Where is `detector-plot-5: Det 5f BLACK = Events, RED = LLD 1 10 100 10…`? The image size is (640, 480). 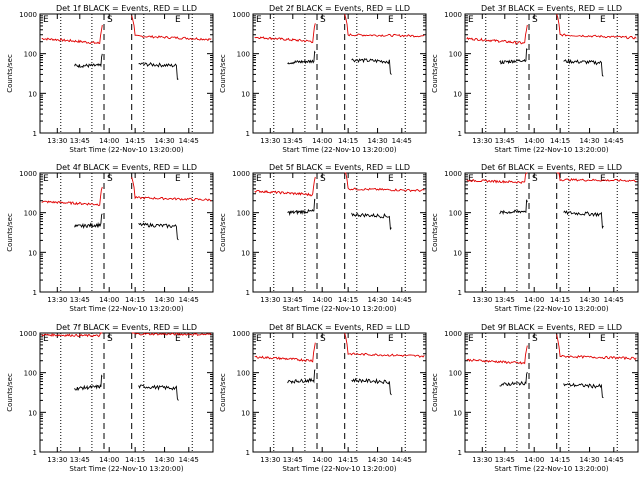
detector-plot-5: Det 5f BLACK = Events, RED = LLD 1 10 100 10… is located at coordinates (323, 238).